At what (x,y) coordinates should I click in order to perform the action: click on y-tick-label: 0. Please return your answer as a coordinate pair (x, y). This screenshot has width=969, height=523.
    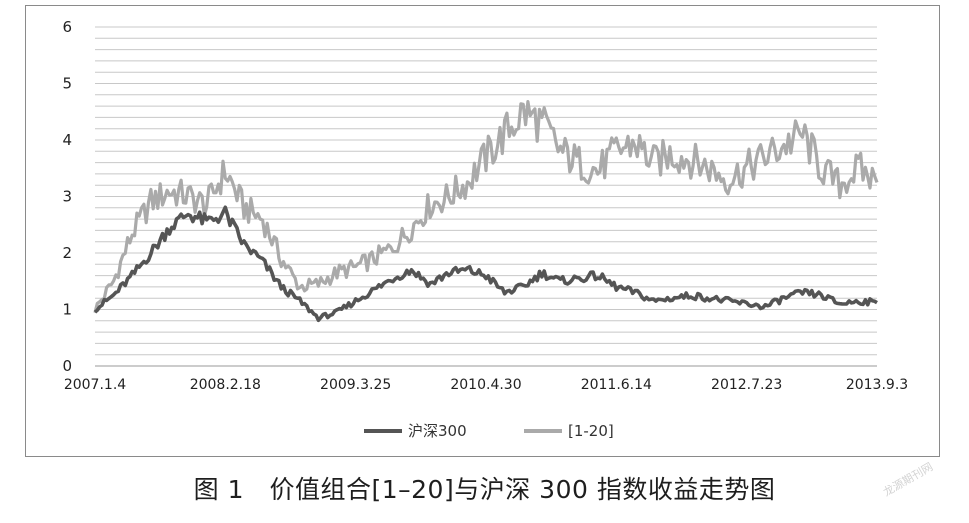
    Looking at the image, I should click on (67, 366).